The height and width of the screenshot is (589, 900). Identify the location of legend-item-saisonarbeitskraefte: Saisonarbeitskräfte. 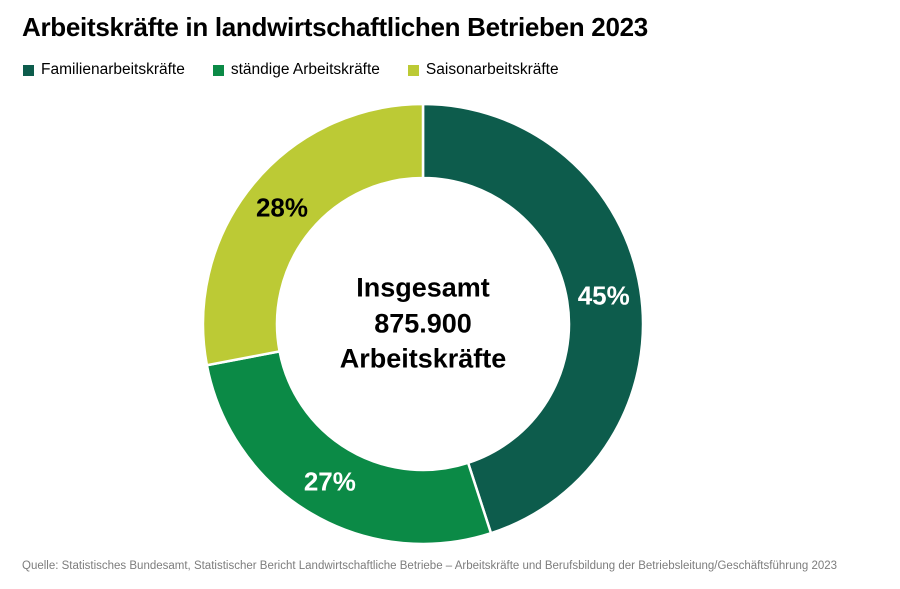
(483, 70).